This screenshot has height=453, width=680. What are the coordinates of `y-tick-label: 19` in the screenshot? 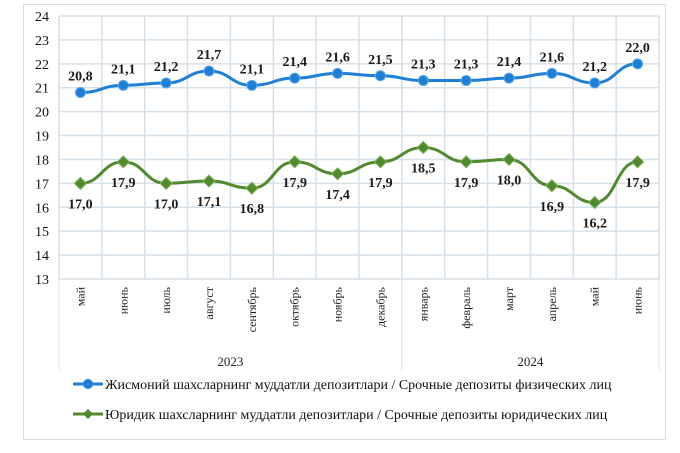 It's located at (42, 137).